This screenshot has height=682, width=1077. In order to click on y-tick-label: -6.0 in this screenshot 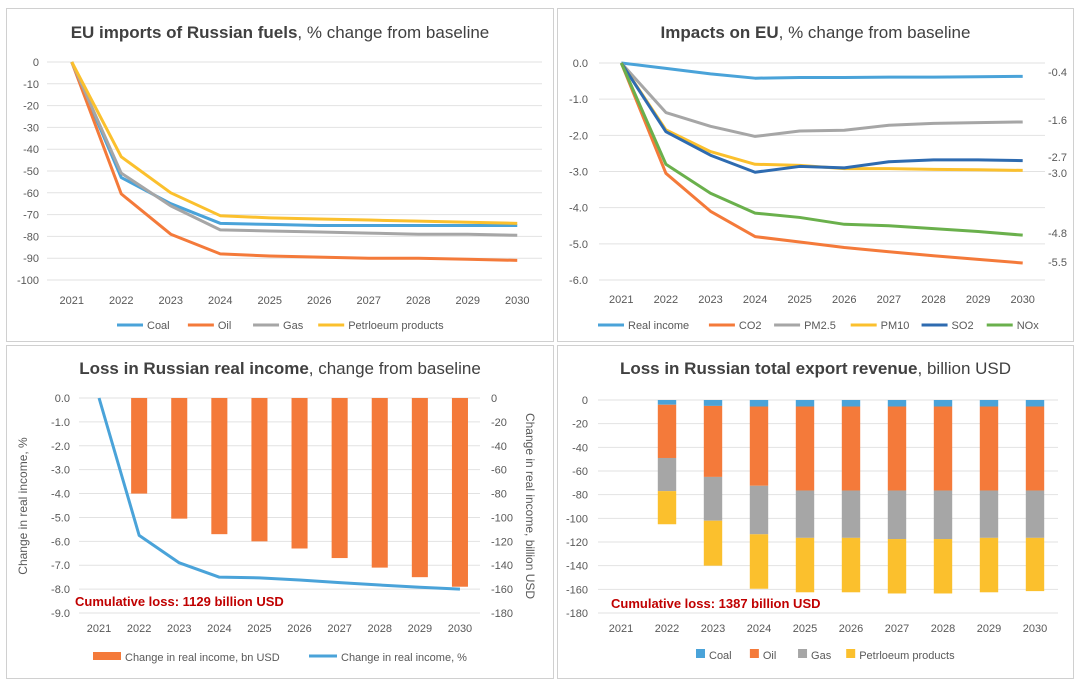, I will do `click(60, 542)`.